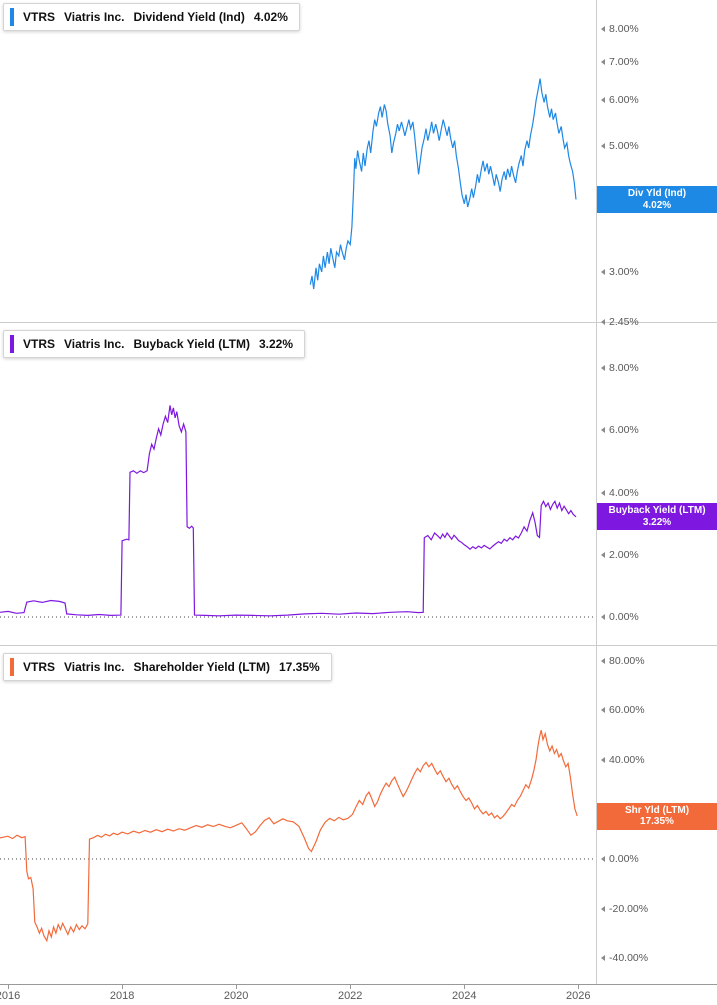  What do you see at coordinates (629, 908) in the screenshot?
I see `tick-label: -20.00%` at bounding box center [629, 908].